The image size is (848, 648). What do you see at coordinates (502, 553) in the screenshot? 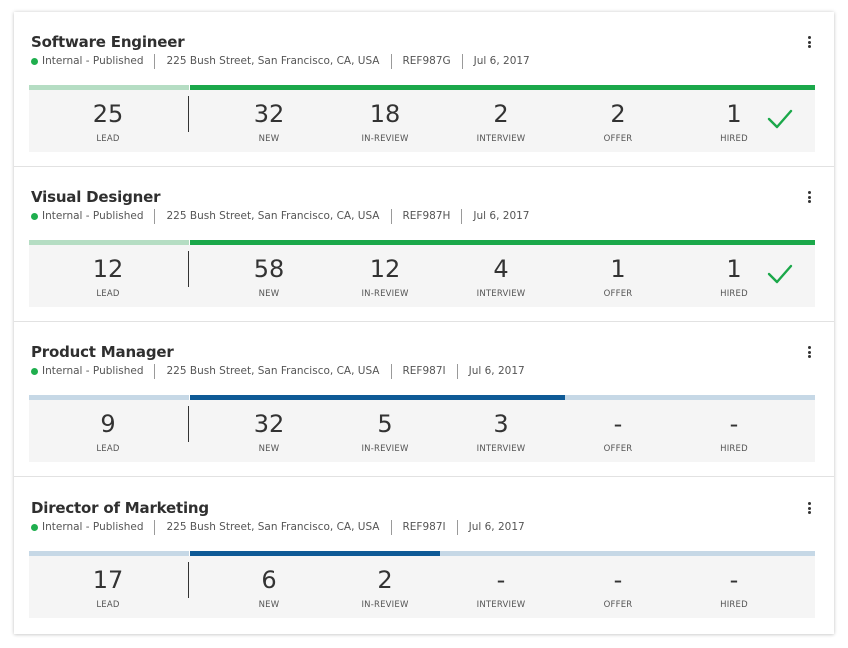
I see `progress-track-segment` at bounding box center [502, 553].